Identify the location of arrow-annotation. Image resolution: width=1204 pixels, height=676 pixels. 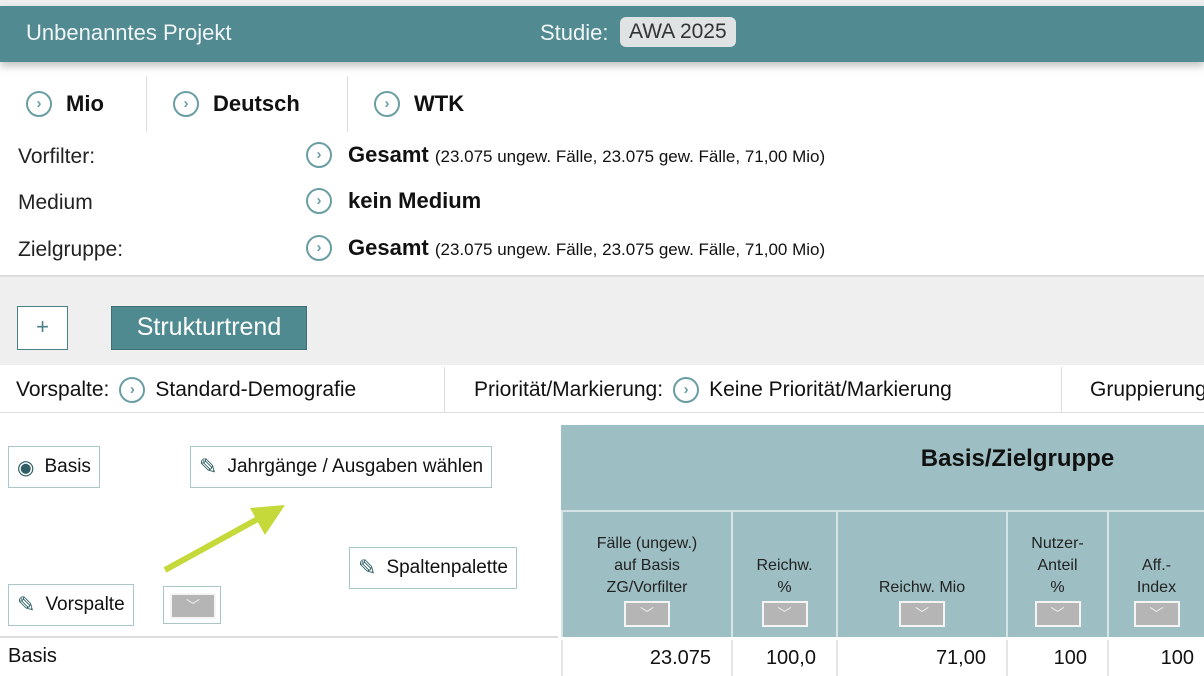
(224, 539).